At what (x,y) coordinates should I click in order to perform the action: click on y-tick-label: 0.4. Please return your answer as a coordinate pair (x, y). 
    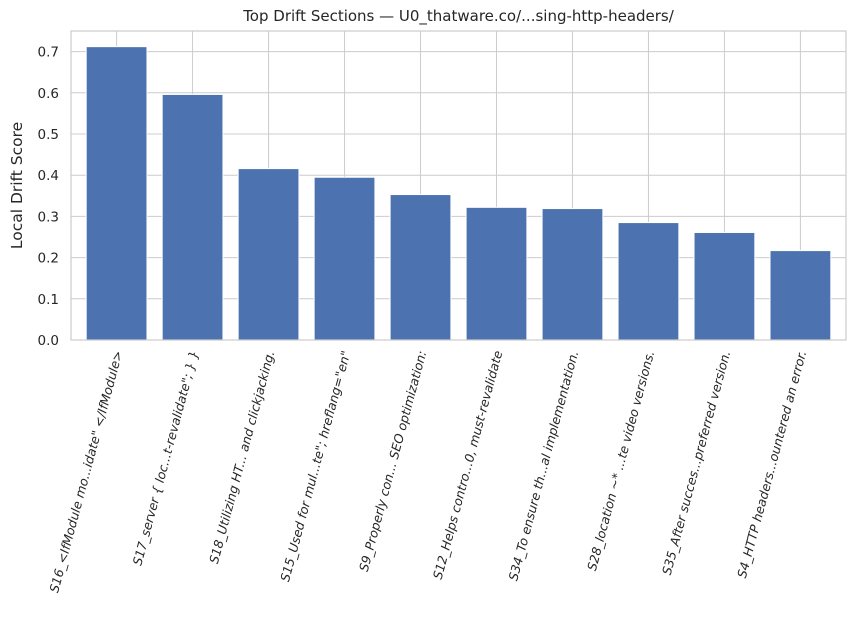
    Looking at the image, I should click on (48, 176).